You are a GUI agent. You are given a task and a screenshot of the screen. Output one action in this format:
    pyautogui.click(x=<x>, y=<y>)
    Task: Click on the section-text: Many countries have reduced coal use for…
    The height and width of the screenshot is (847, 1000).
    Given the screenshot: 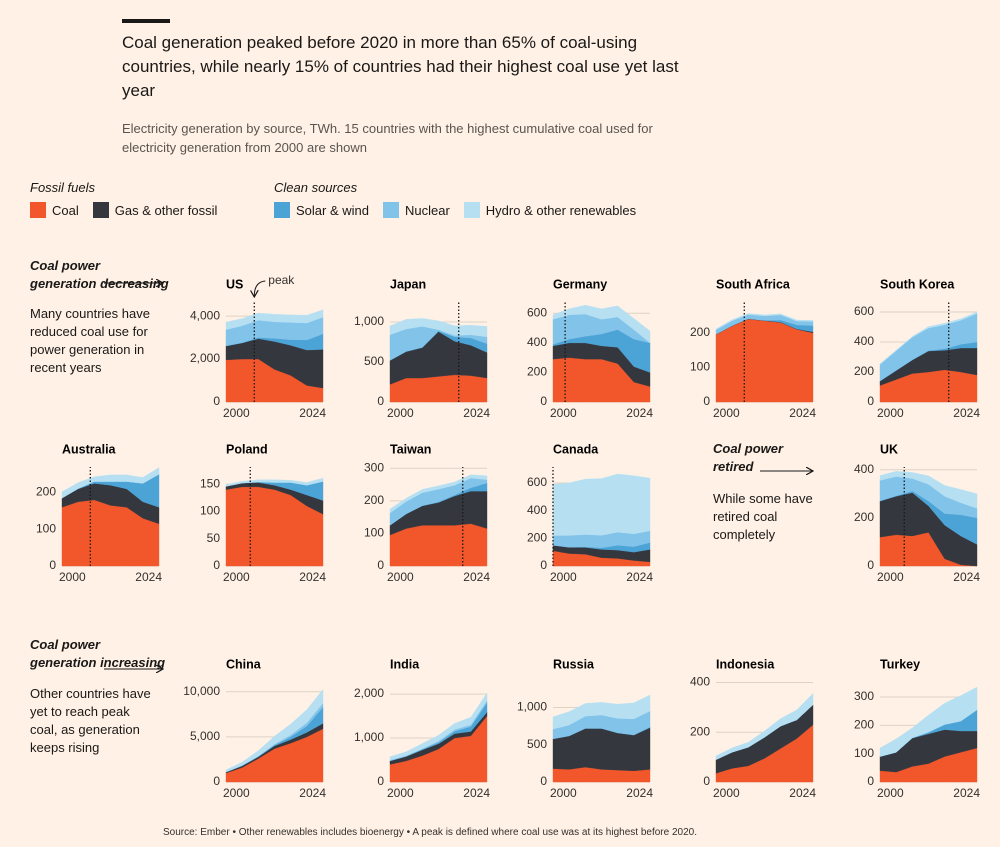 What is the action you would take?
    pyautogui.click(x=90, y=340)
    